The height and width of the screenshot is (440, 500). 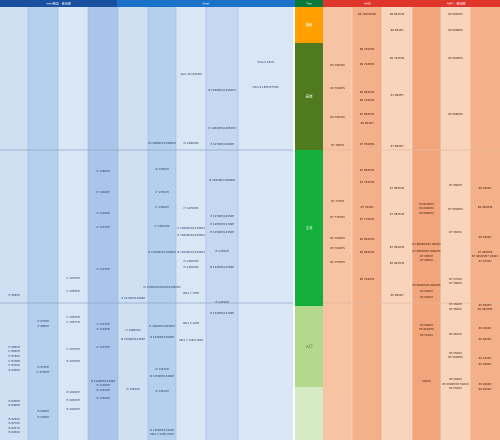 What do you see at coordinates (102, 324) in the screenshot?
I see `intel-cpu-label: i7 11370H` at bounding box center [102, 324].